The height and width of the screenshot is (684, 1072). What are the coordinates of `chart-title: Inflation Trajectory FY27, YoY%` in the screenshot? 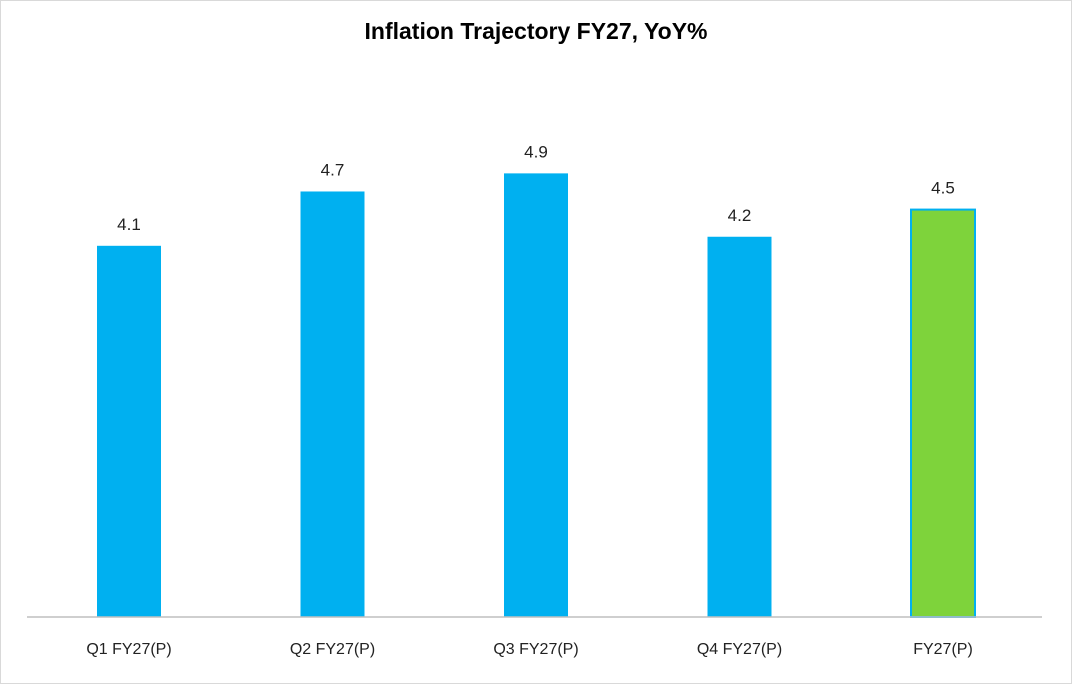 It's located at (536, 31).